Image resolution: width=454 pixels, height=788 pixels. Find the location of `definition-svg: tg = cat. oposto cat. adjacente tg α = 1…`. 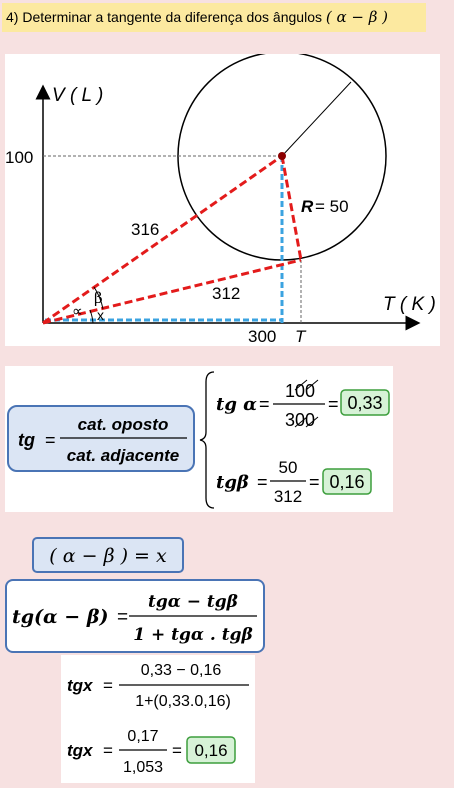

definition-svg: tg = cat. oposto cat. adjacente tg α = 1… is located at coordinates (198, 440).